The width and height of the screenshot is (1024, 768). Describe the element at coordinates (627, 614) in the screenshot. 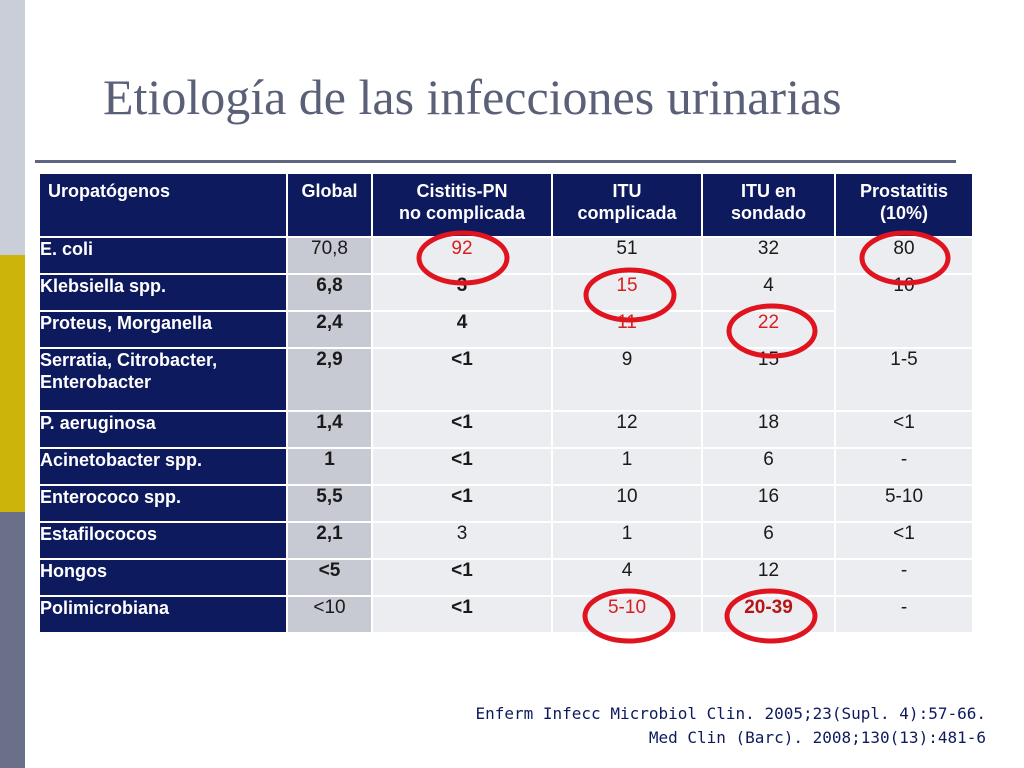

I see `cell-itu-complicada: 5-10` at that location.